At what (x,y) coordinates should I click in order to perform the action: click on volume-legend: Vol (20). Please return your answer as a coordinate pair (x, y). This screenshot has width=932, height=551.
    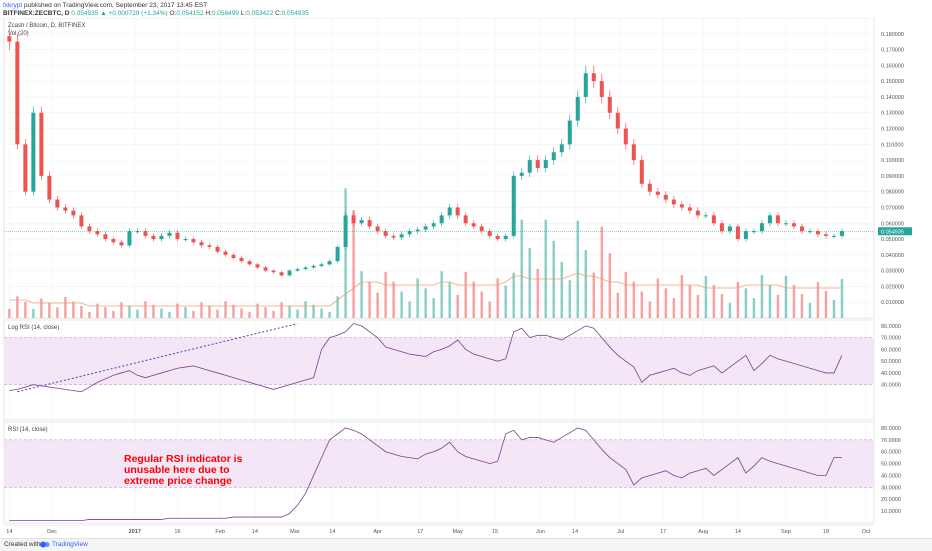
    Looking at the image, I should click on (18, 34).